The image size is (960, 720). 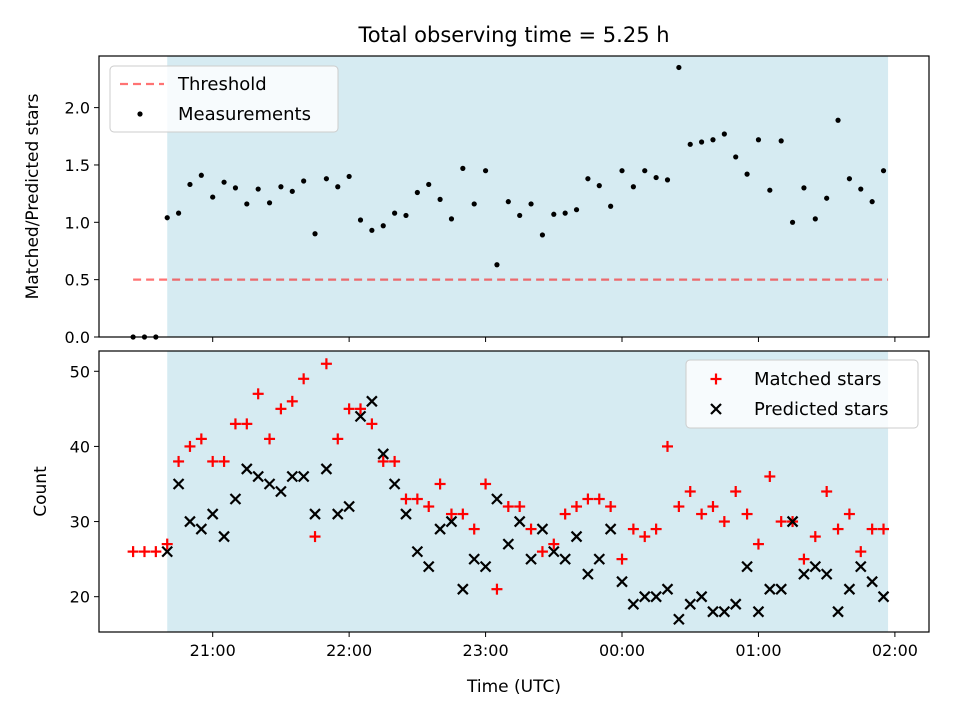 What do you see at coordinates (140, 114) in the screenshot?
I see `legend-measurement-swatch` at bounding box center [140, 114].